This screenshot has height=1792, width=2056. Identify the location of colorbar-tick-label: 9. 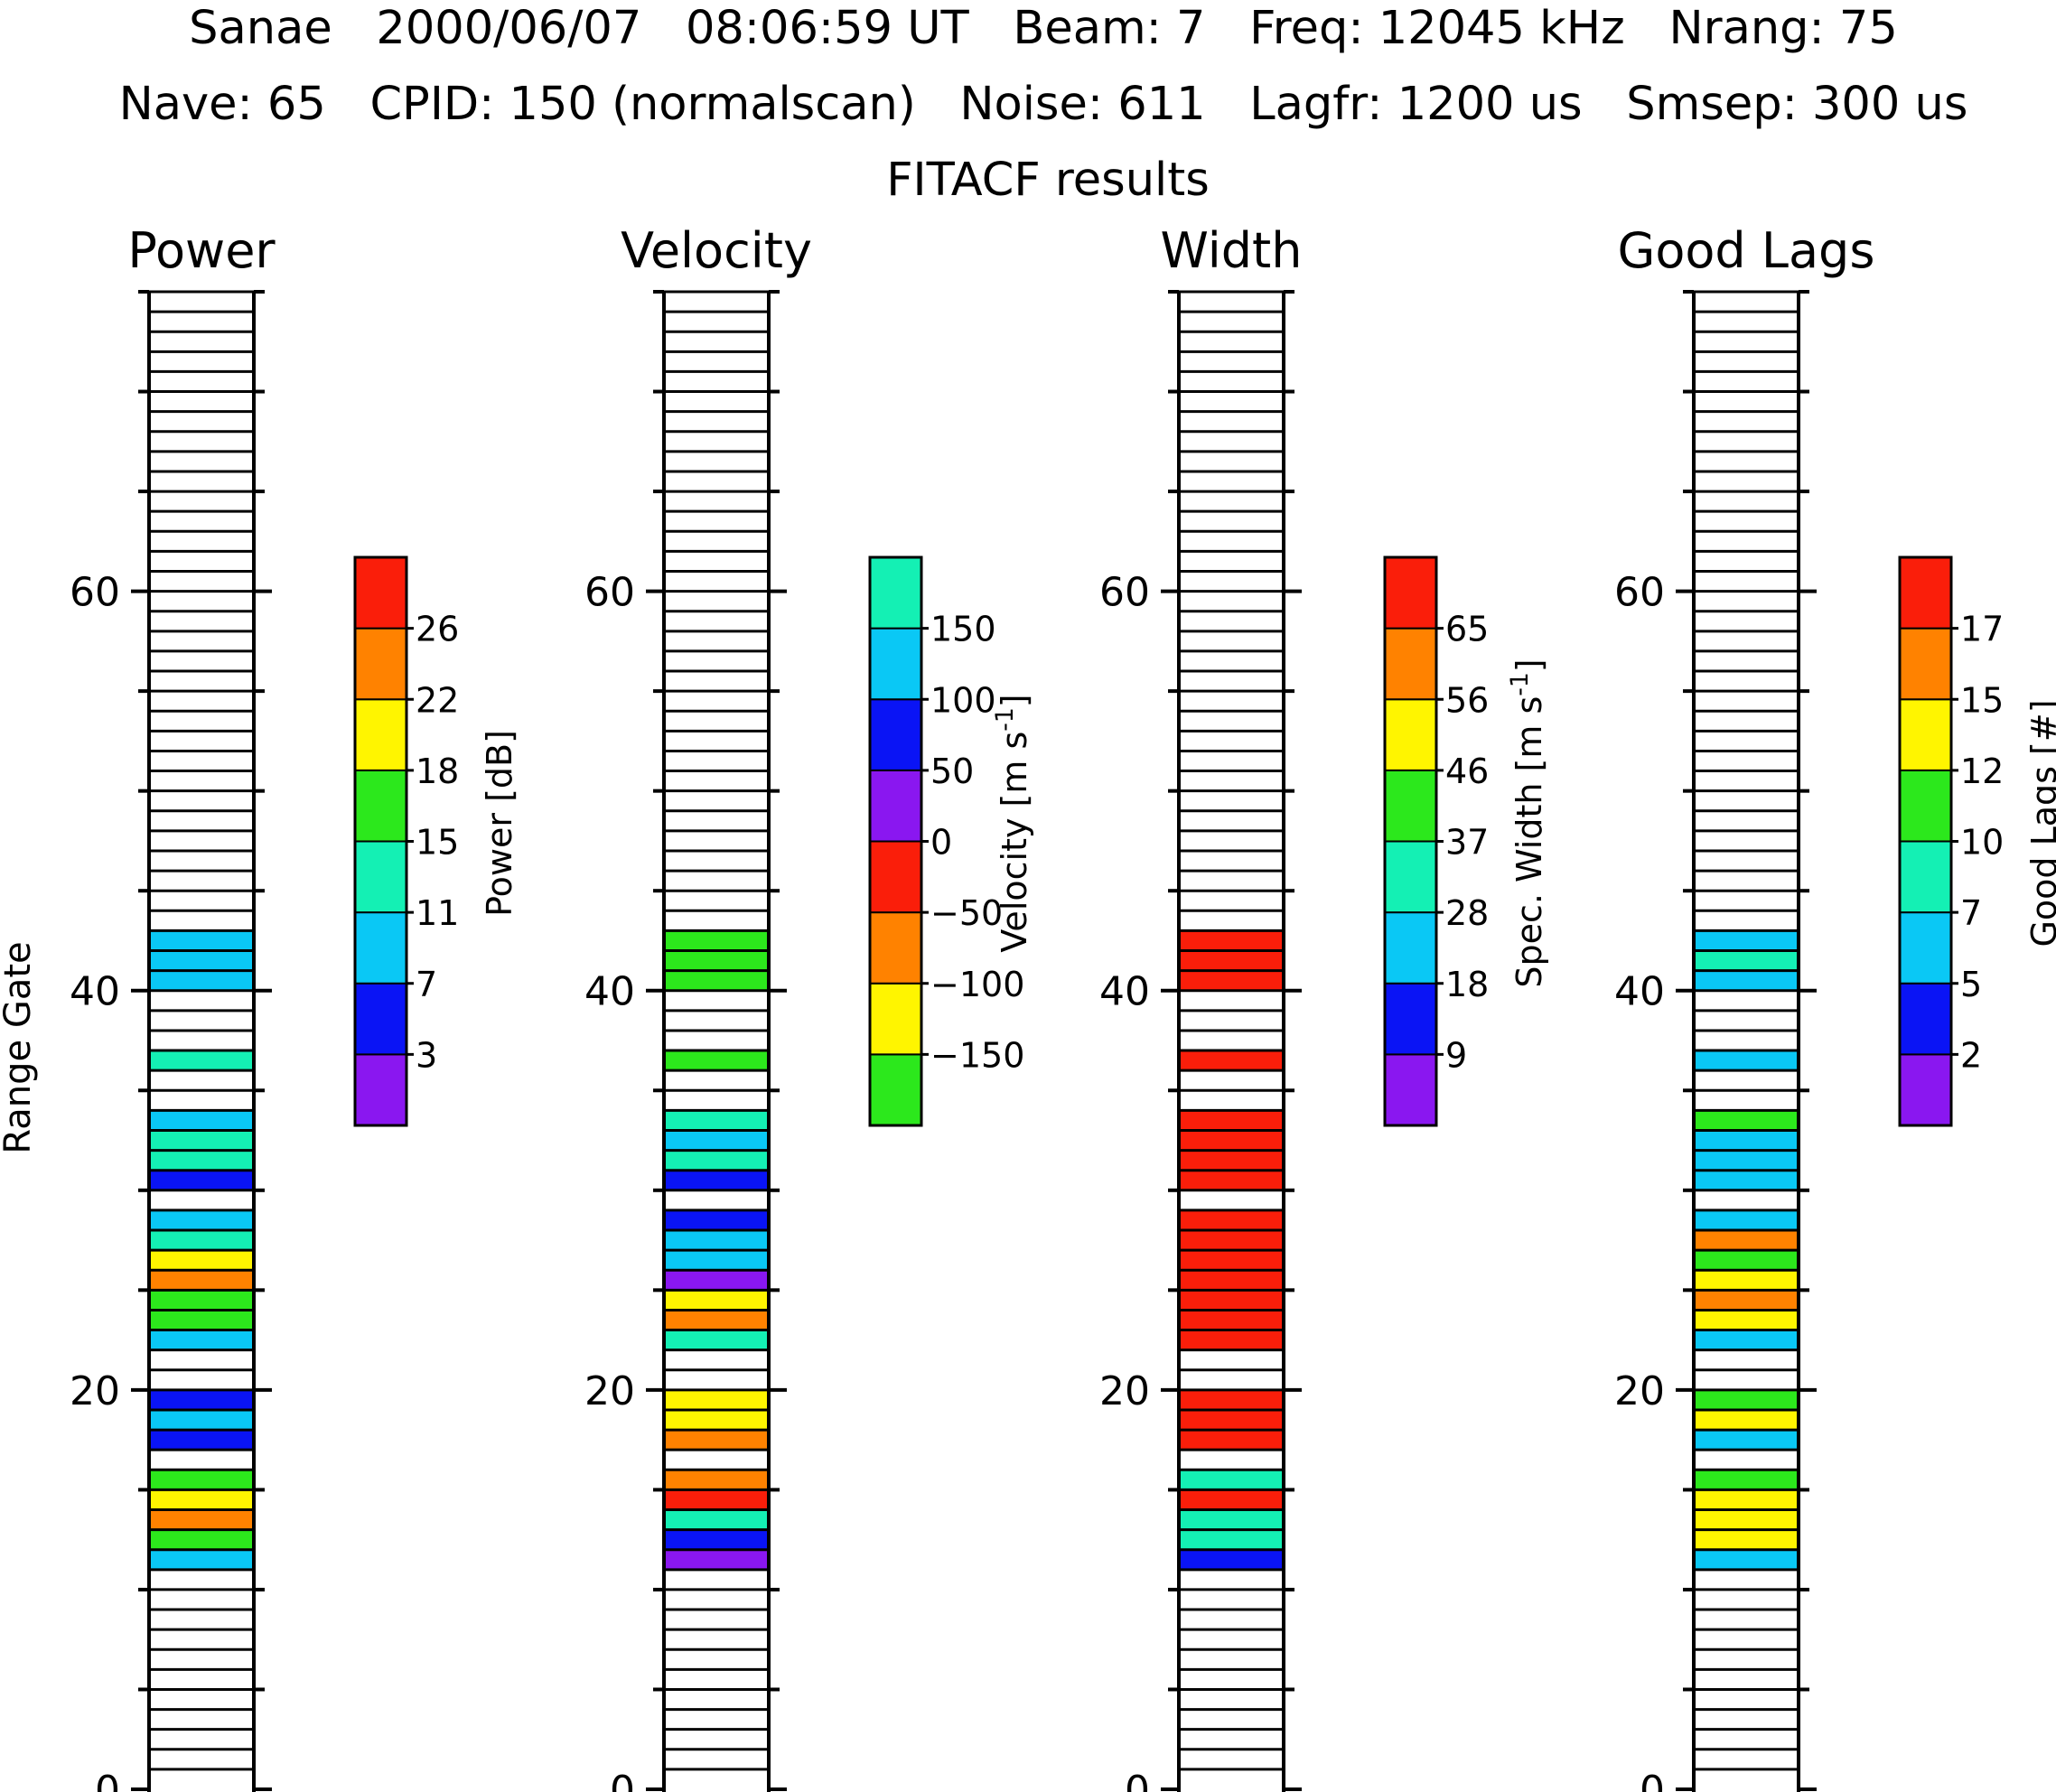
(1456, 1055).